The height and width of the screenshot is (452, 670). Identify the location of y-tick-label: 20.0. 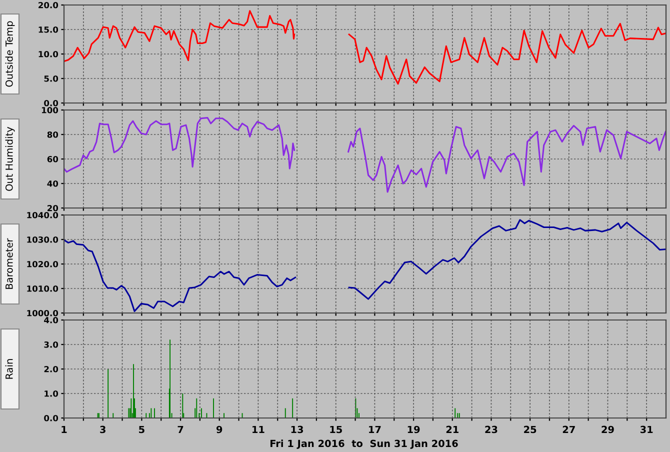
(48, 5).